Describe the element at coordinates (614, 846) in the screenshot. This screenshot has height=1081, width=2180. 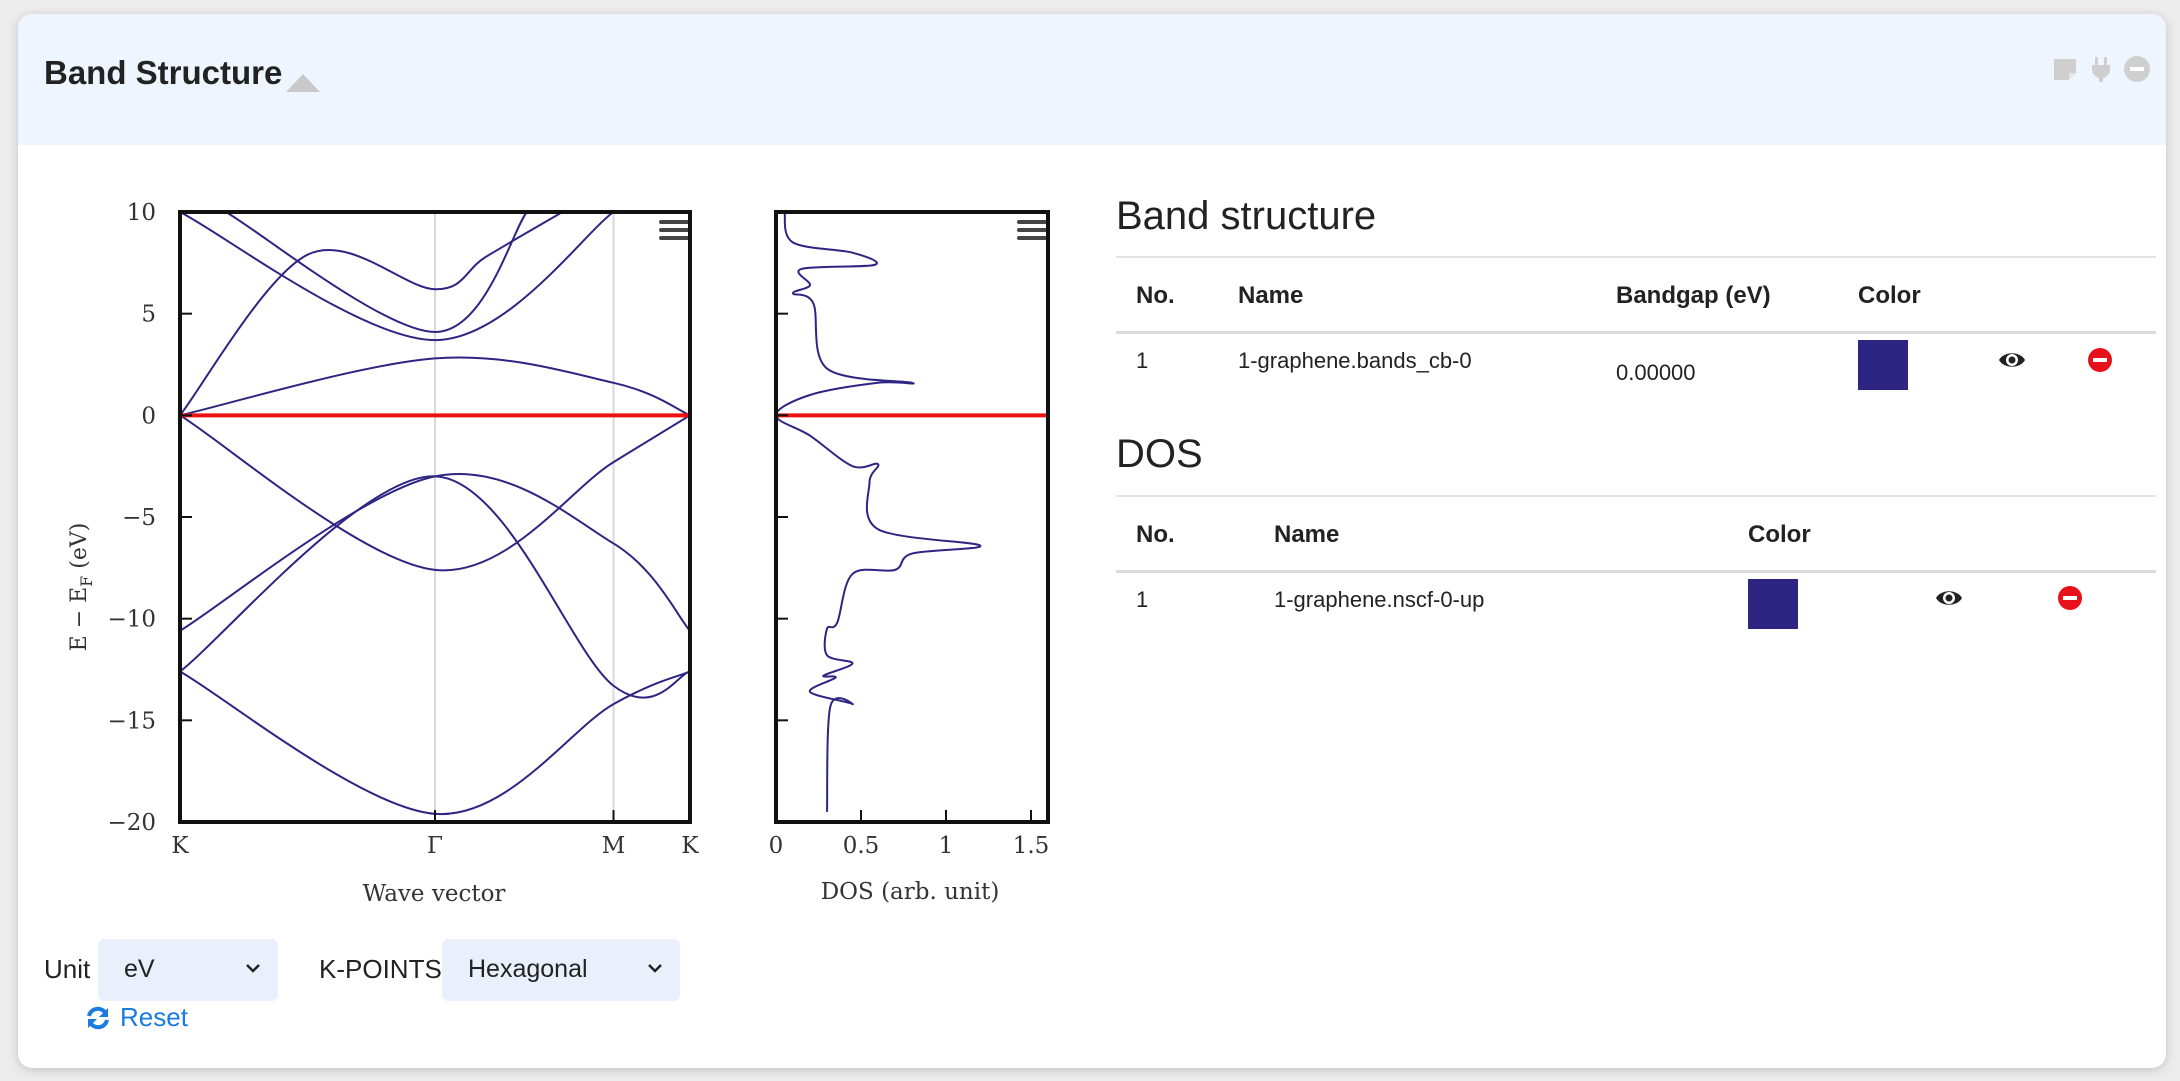
I see `band-x-tick-label-2: M` at that location.